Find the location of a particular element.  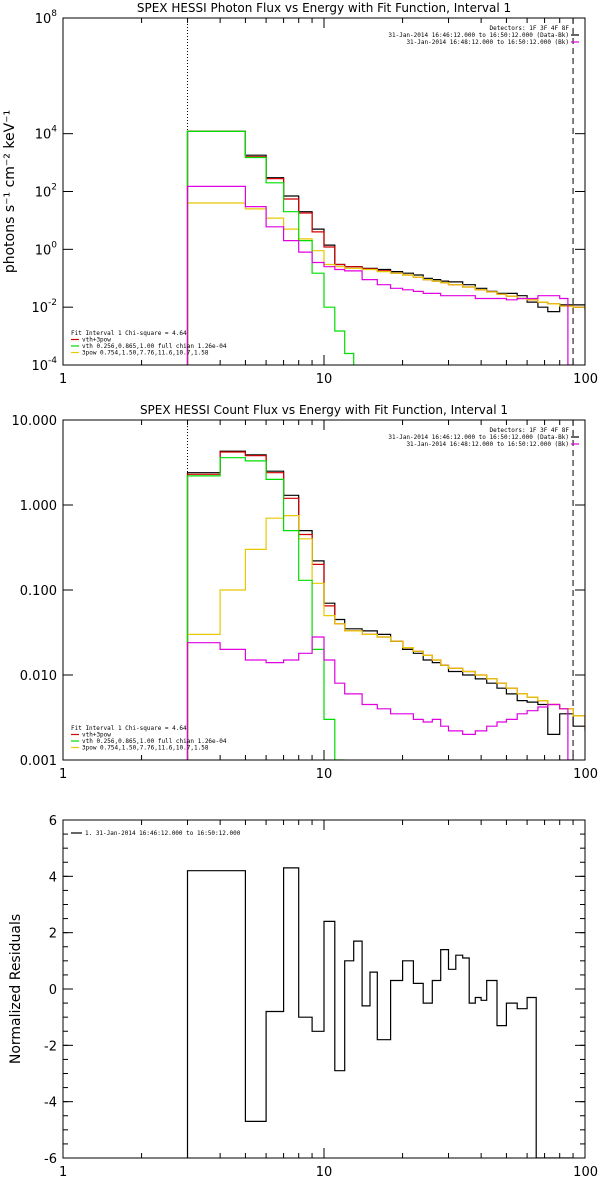

y-tick-label: 10⁻⁴ is located at coordinates (44, 365).